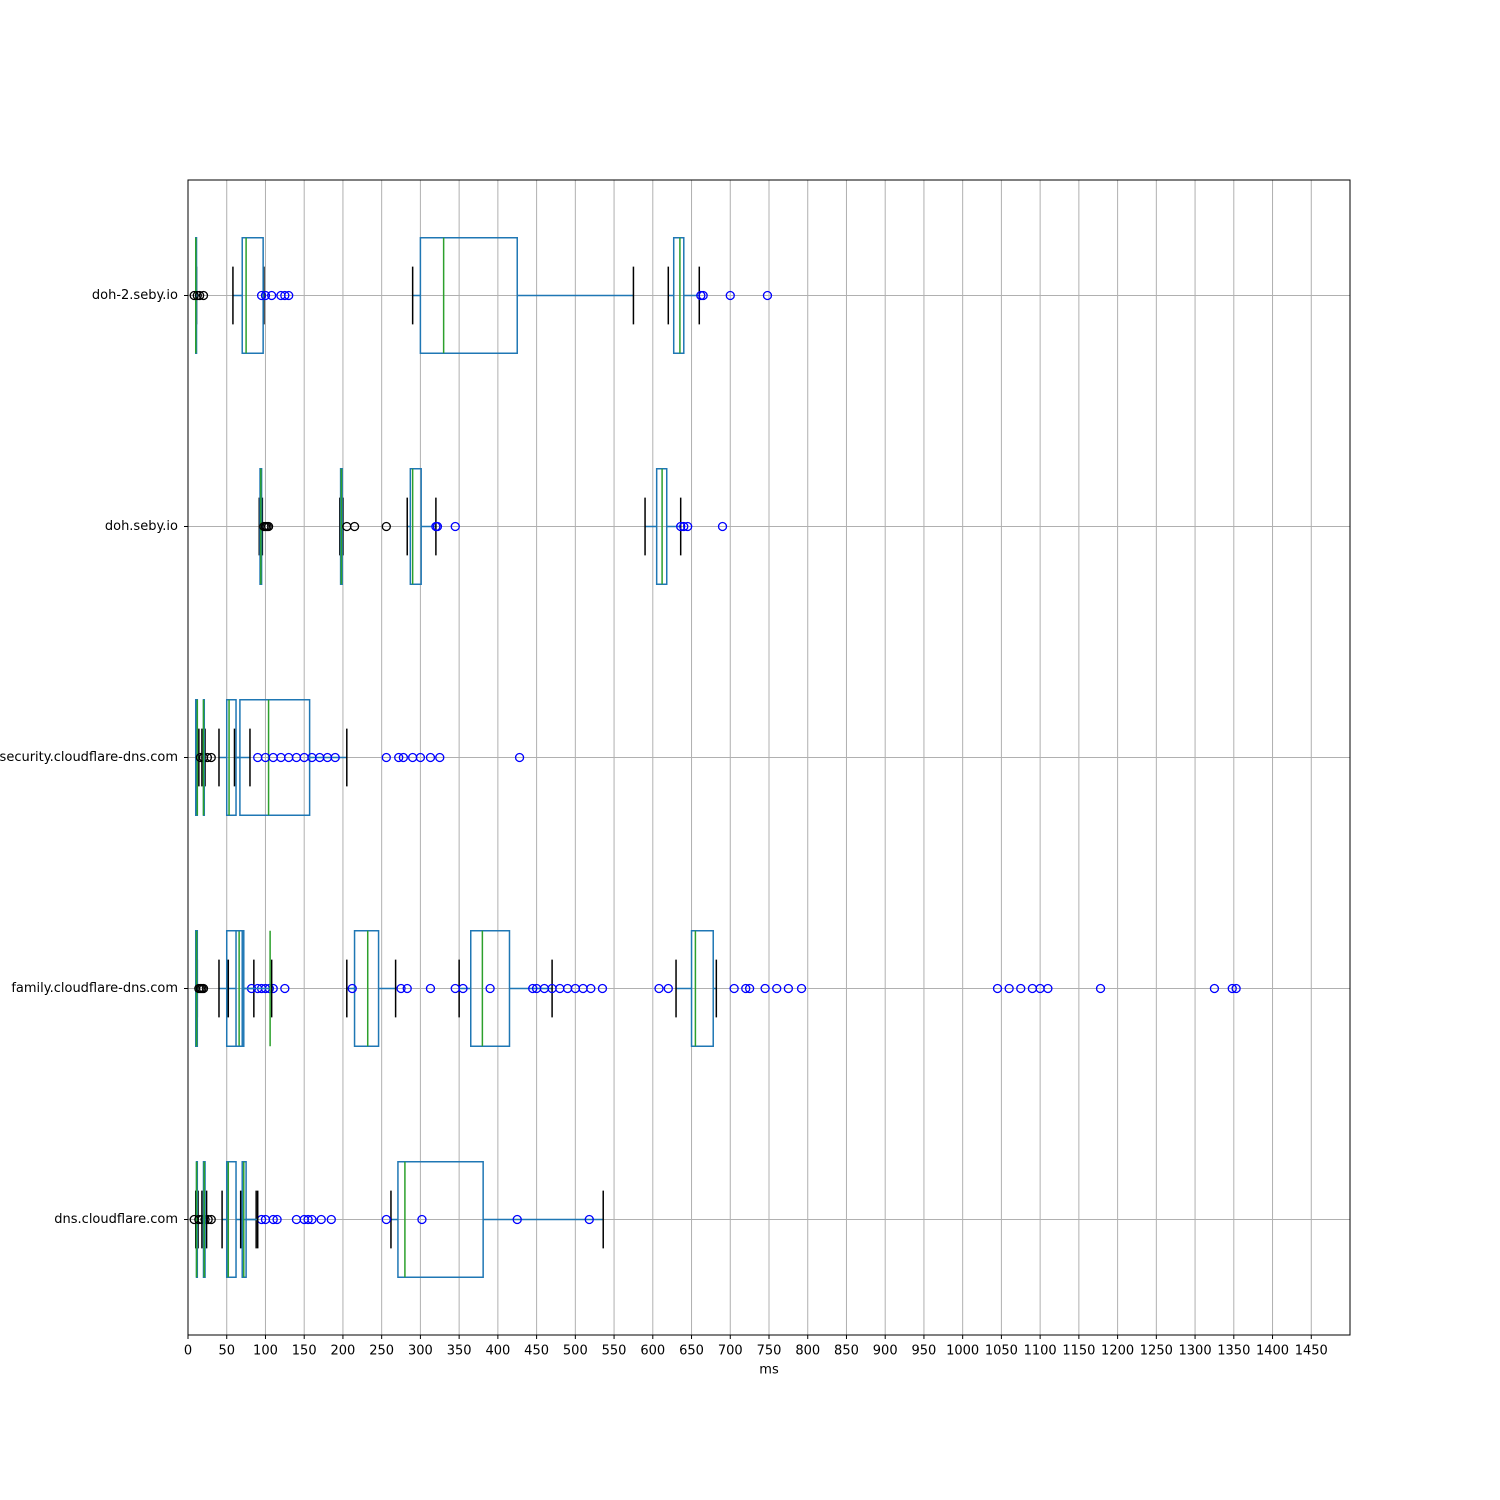 Image resolution: width=1500 pixels, height=1500 pixels. I want to click on x-tick-label: 650, so click(691, 1351).